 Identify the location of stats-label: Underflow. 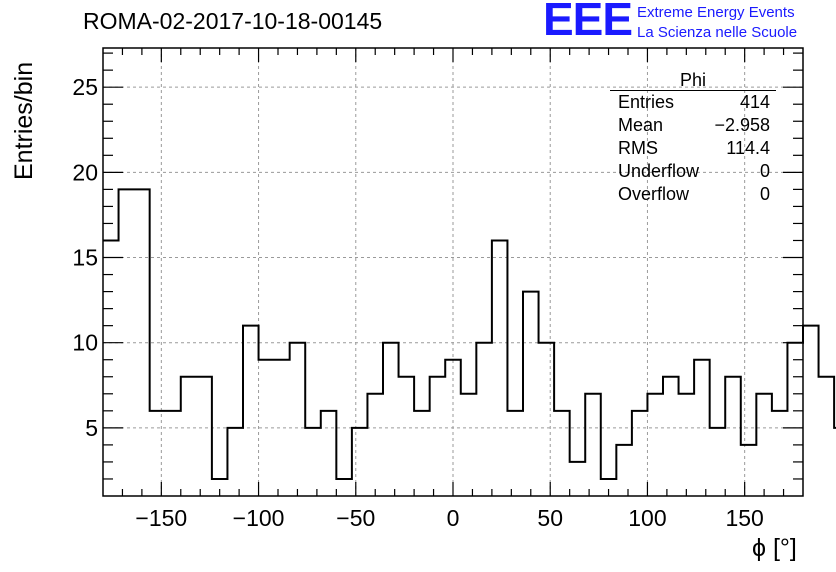
(659, 171).